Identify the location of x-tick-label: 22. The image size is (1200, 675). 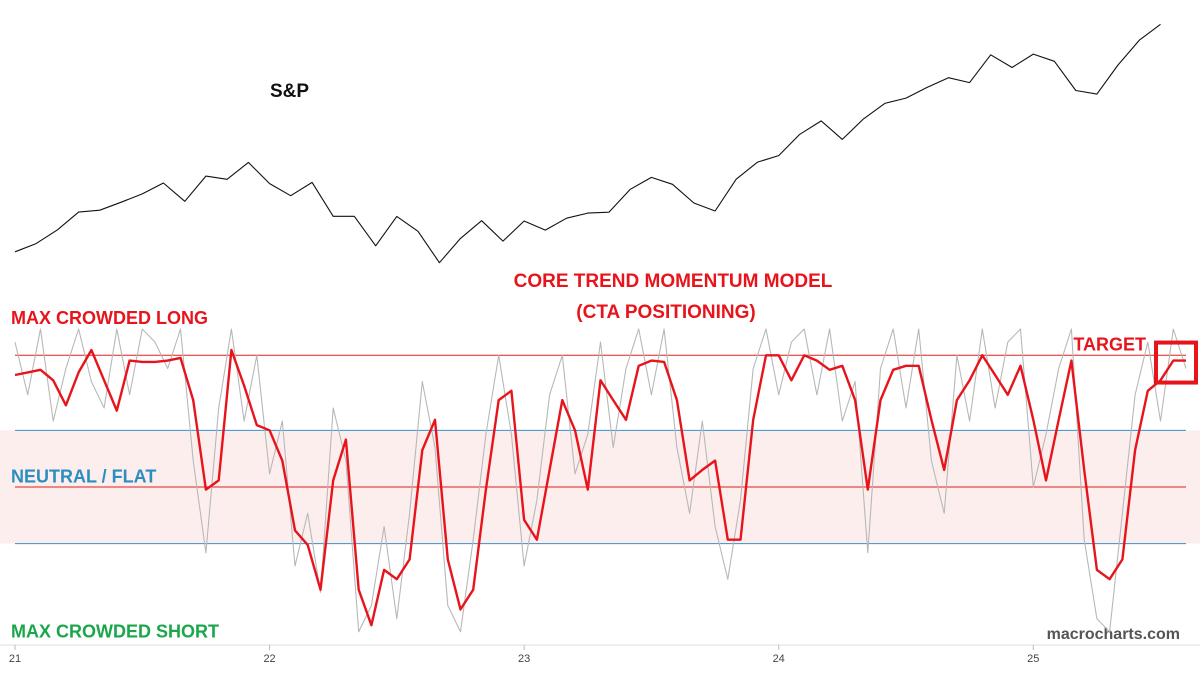
(269, 659).